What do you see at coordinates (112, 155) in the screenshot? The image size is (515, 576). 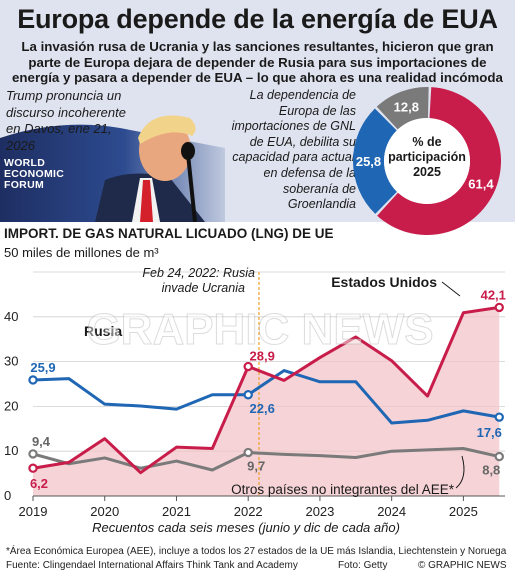 I see `speaker-photo` at bounding box center [112, 155].